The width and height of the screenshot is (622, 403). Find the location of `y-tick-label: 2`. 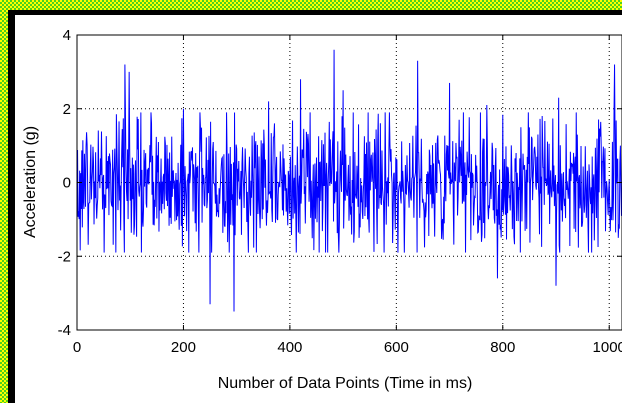

y-tick-label: 2 is located at coordinates (67, 109).